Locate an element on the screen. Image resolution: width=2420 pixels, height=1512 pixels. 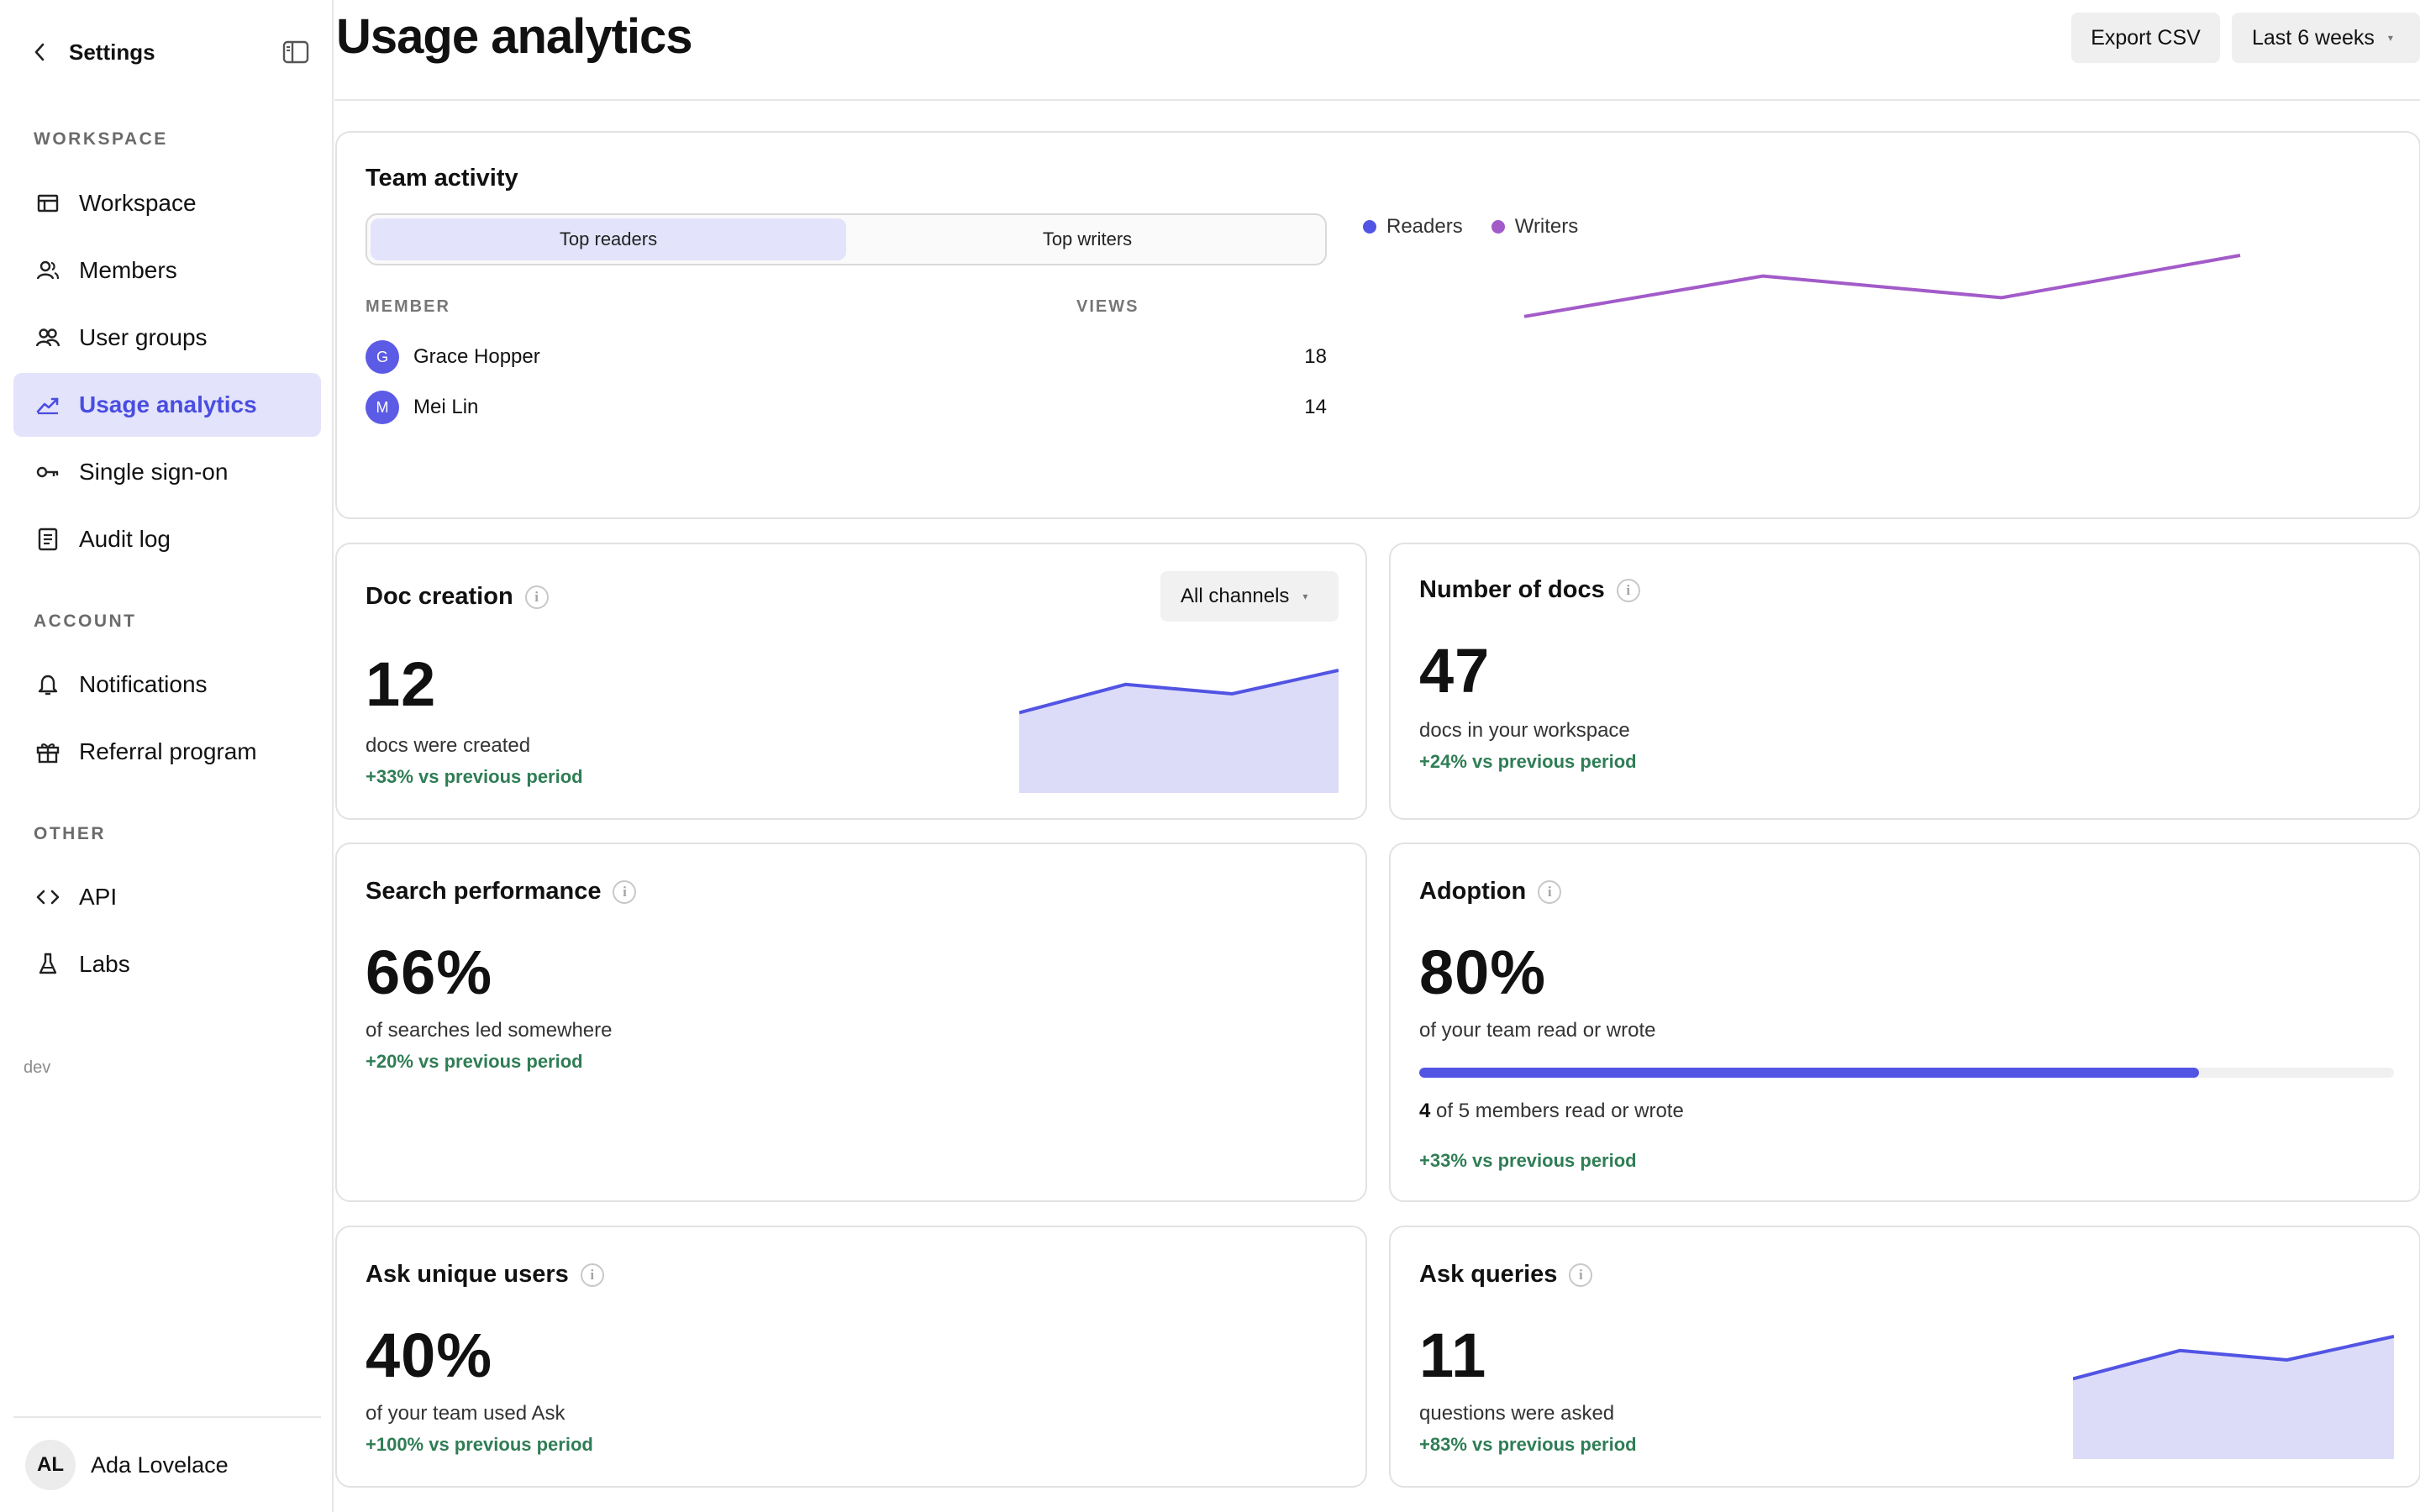
sidebar-item-label: Referral program is located at coordinates (168, 751).